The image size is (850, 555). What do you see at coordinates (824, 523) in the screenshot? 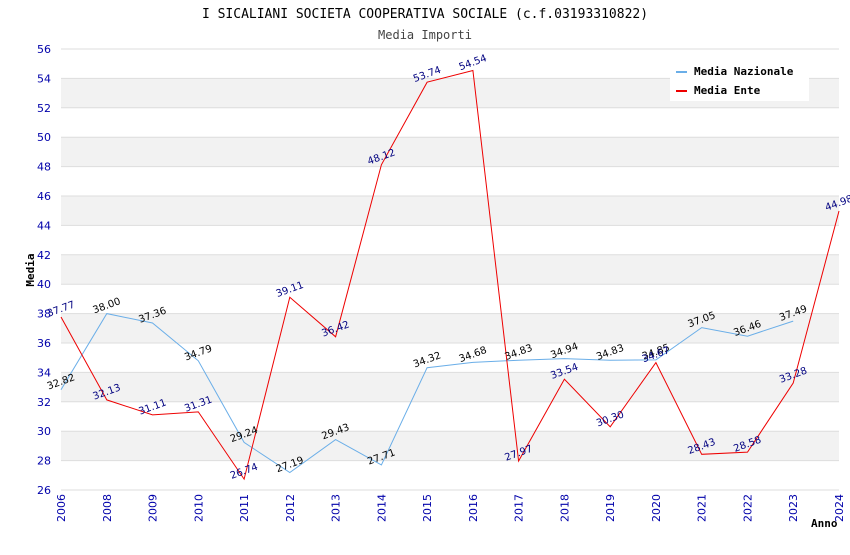
I see `x-axis-label: Anno` at bounding box center [824, 523].